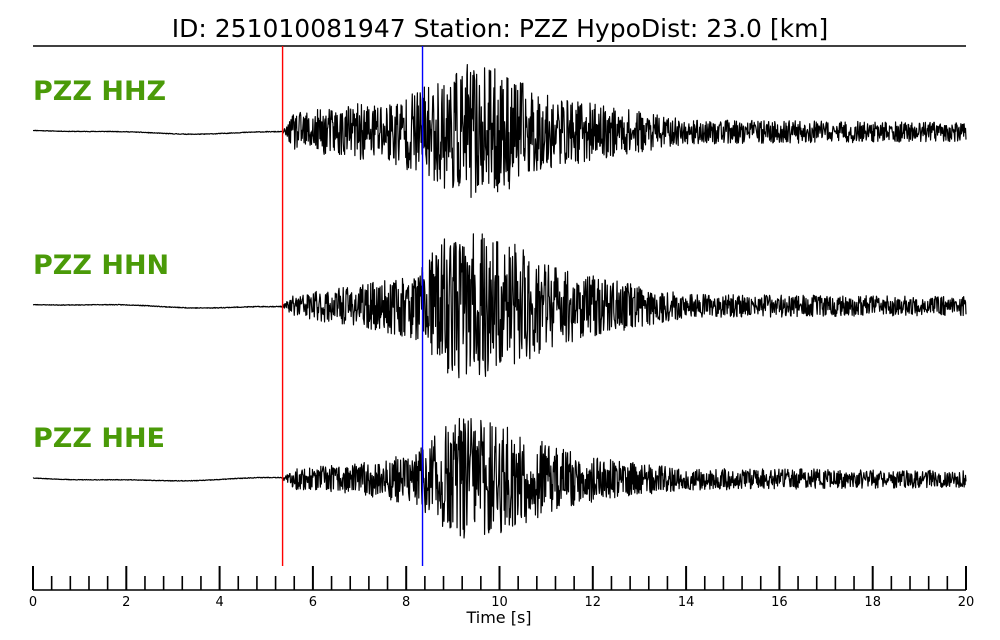 Image resolution: width=1000 pixels, height=640 pixels. What do you see at coordinates (501, 588) in the screenshot?
I see `time-axis: 0 2 4 6 8 10 12 14 16 18 20` at bounding box center [501, 588].